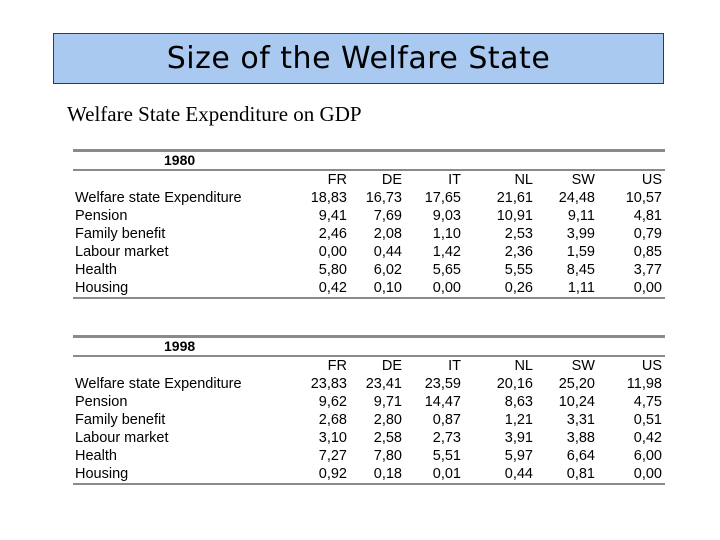 Image resolution: width=720 pixels, height=540 pixels. I want to click on table-cell: 23,41, so click(383, 384).